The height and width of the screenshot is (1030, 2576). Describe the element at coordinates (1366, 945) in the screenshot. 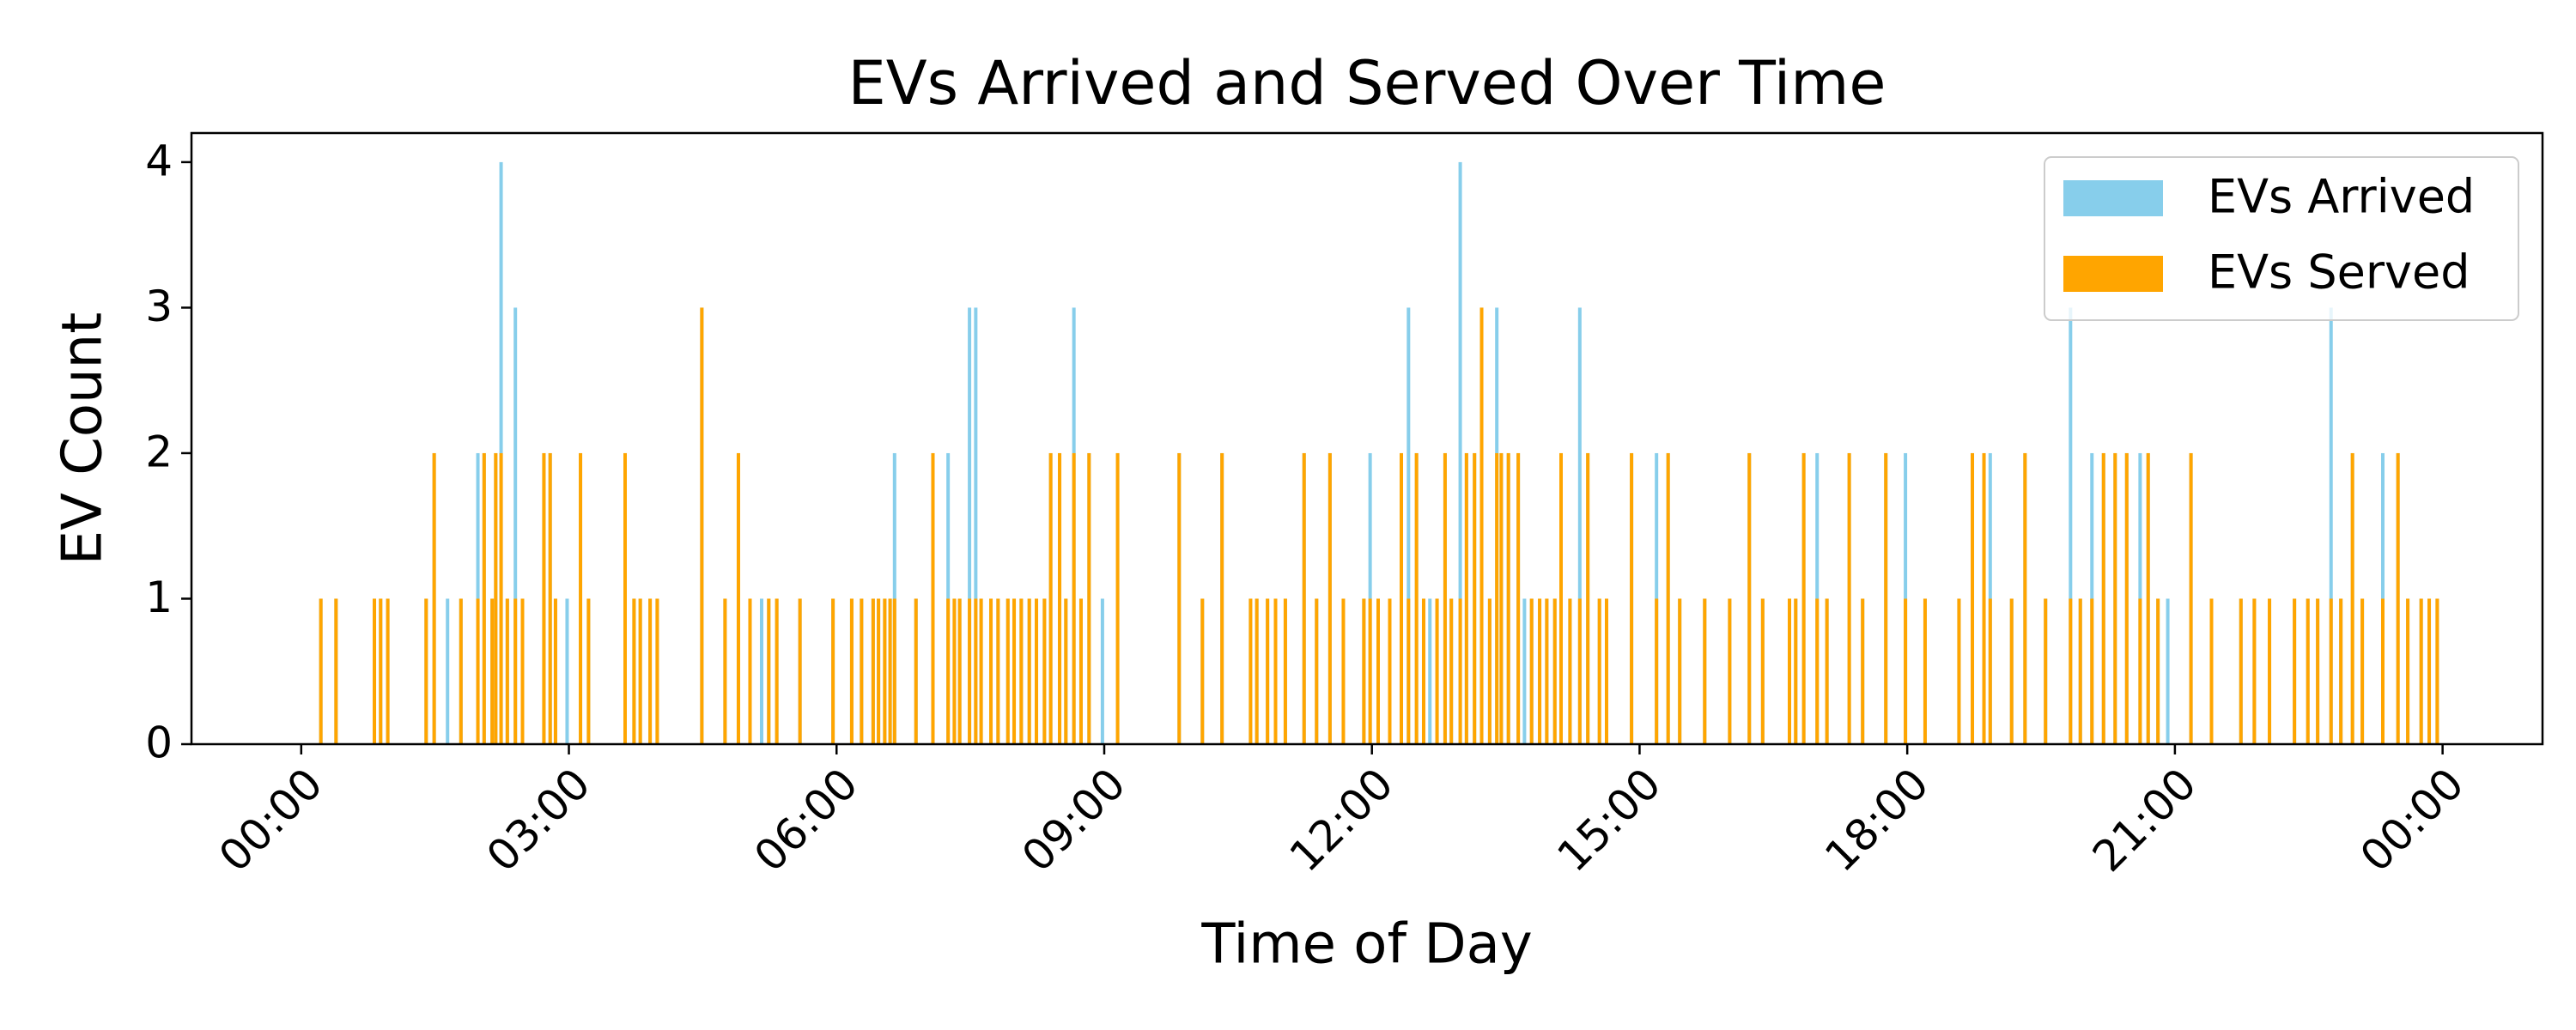

I see `x-axis-label: Time of Day` at that location.